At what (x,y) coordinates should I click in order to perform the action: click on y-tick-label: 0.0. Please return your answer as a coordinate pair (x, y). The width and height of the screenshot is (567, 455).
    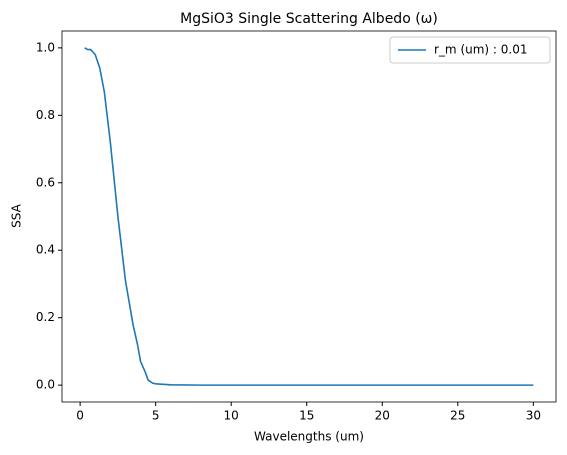
    Looking at the image, I should click on (45, 385).